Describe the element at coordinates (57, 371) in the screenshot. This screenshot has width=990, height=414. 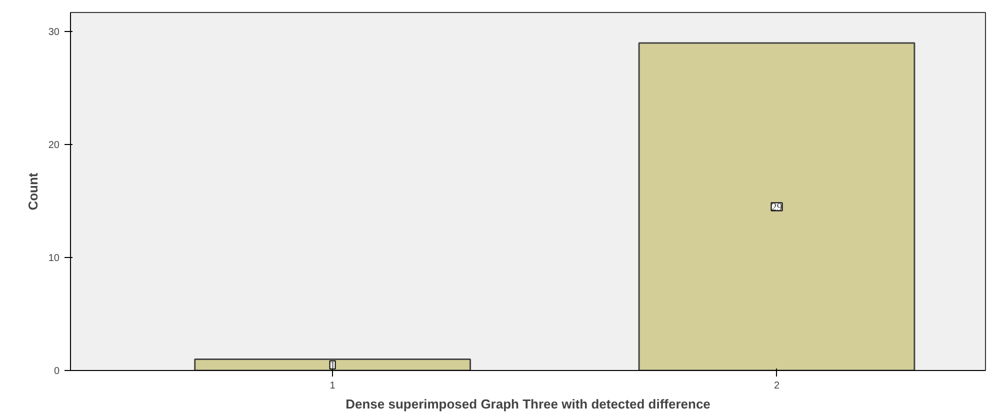
I see `y-tick-label: 0` at that location.